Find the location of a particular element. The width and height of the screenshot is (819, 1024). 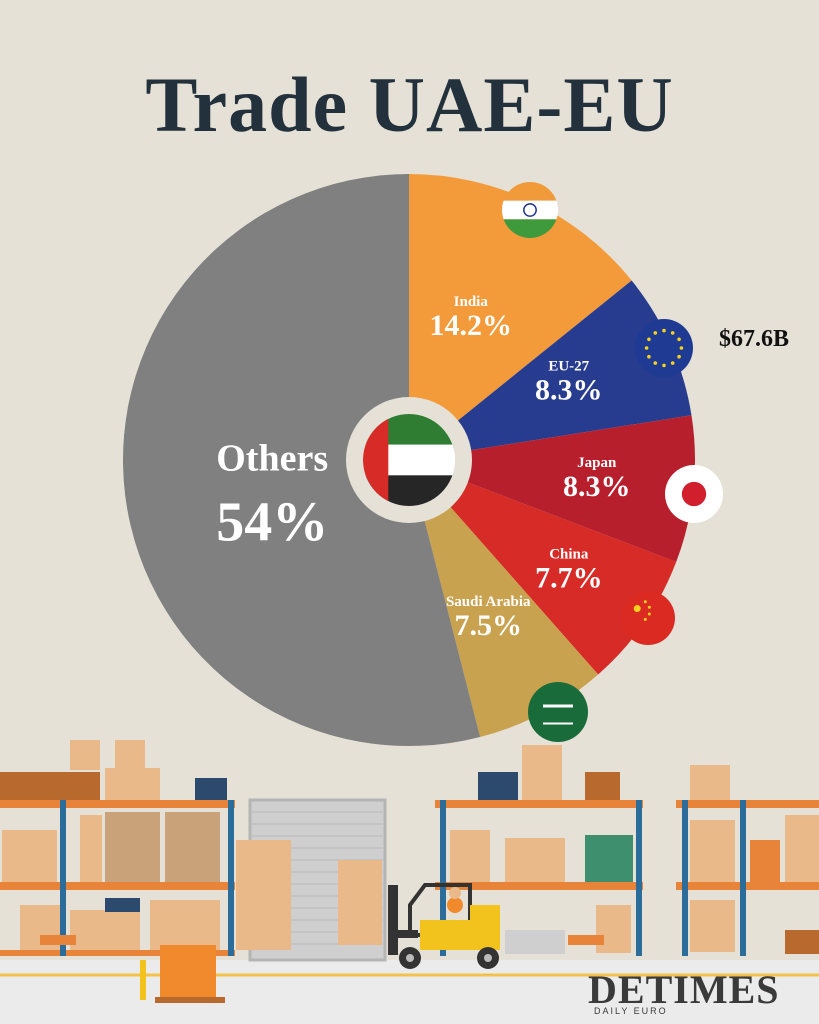

logo-tagline: DAILY EURO is located at coordinates (631, 1011).